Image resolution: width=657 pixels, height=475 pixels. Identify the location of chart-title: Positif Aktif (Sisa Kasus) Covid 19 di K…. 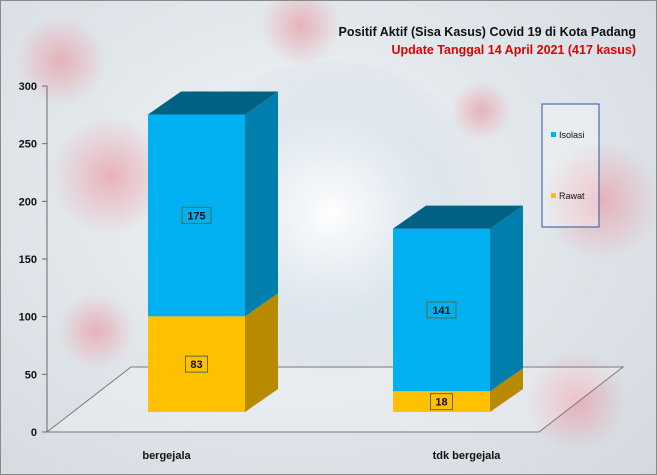
(487, 32).